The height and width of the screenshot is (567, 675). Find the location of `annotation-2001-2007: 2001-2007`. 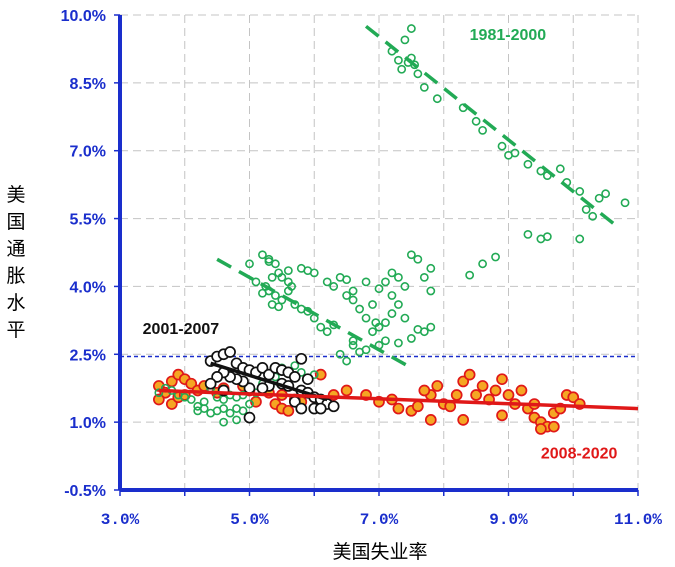

annotation-2001-2007: 2001-2007 is located at coordinates (181, 329).